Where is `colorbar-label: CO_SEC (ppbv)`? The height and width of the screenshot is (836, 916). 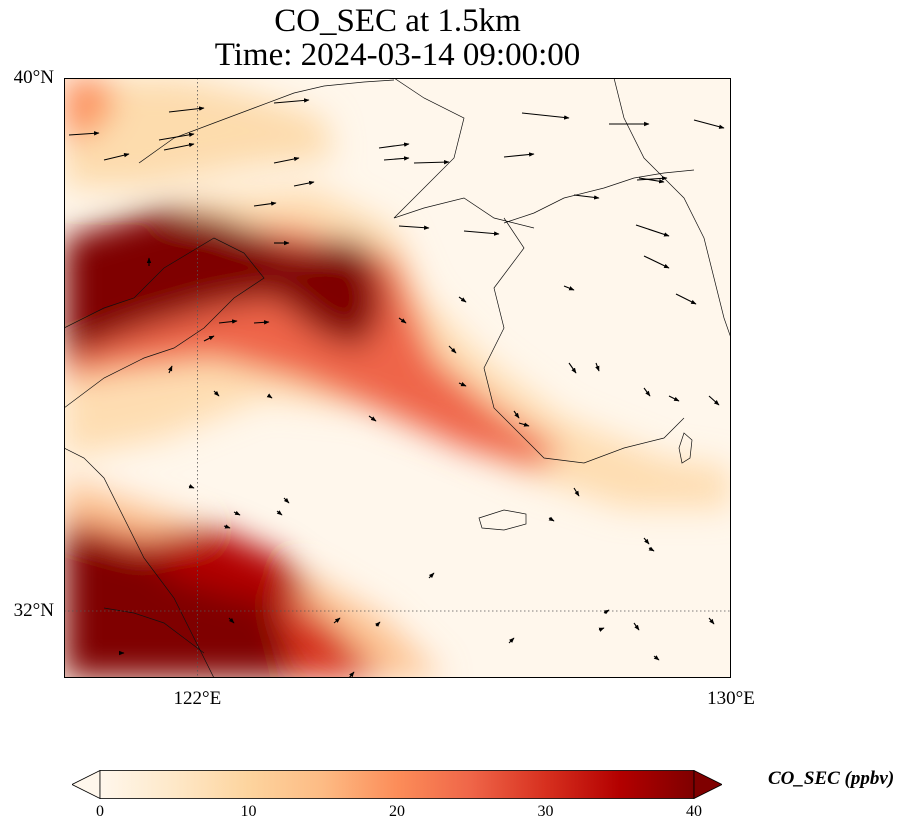
colorbar-label: CO_SEC (ppbv) is located at coordinates (831, 778).